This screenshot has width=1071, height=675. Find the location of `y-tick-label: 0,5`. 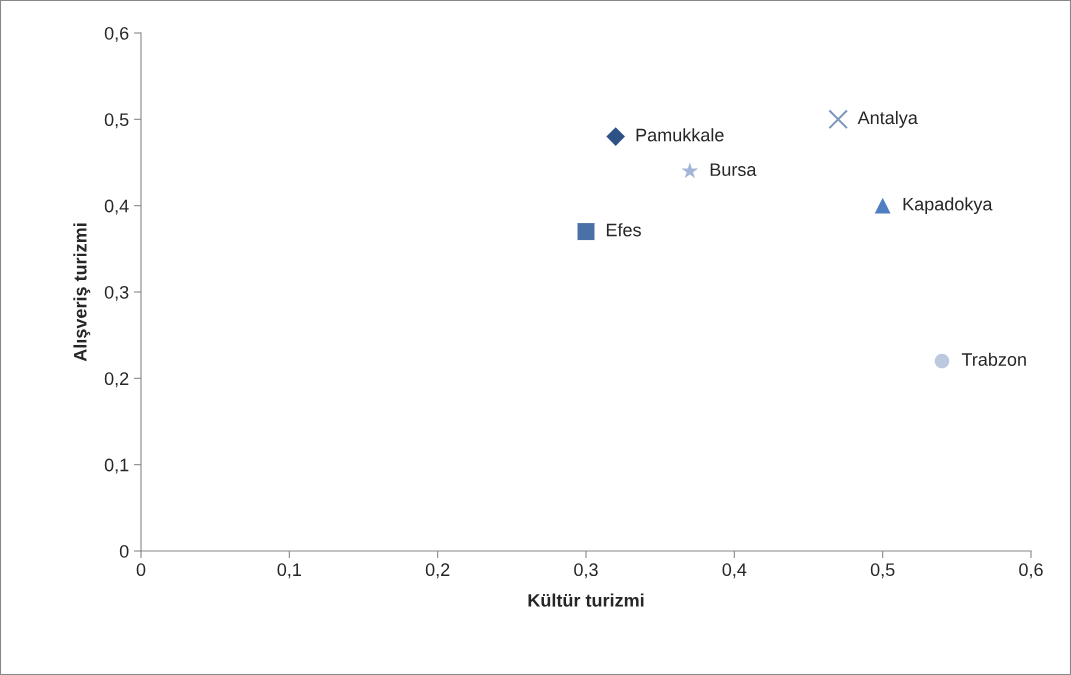

y-tick-label: 0,5 is located at coordinates (116, 121).